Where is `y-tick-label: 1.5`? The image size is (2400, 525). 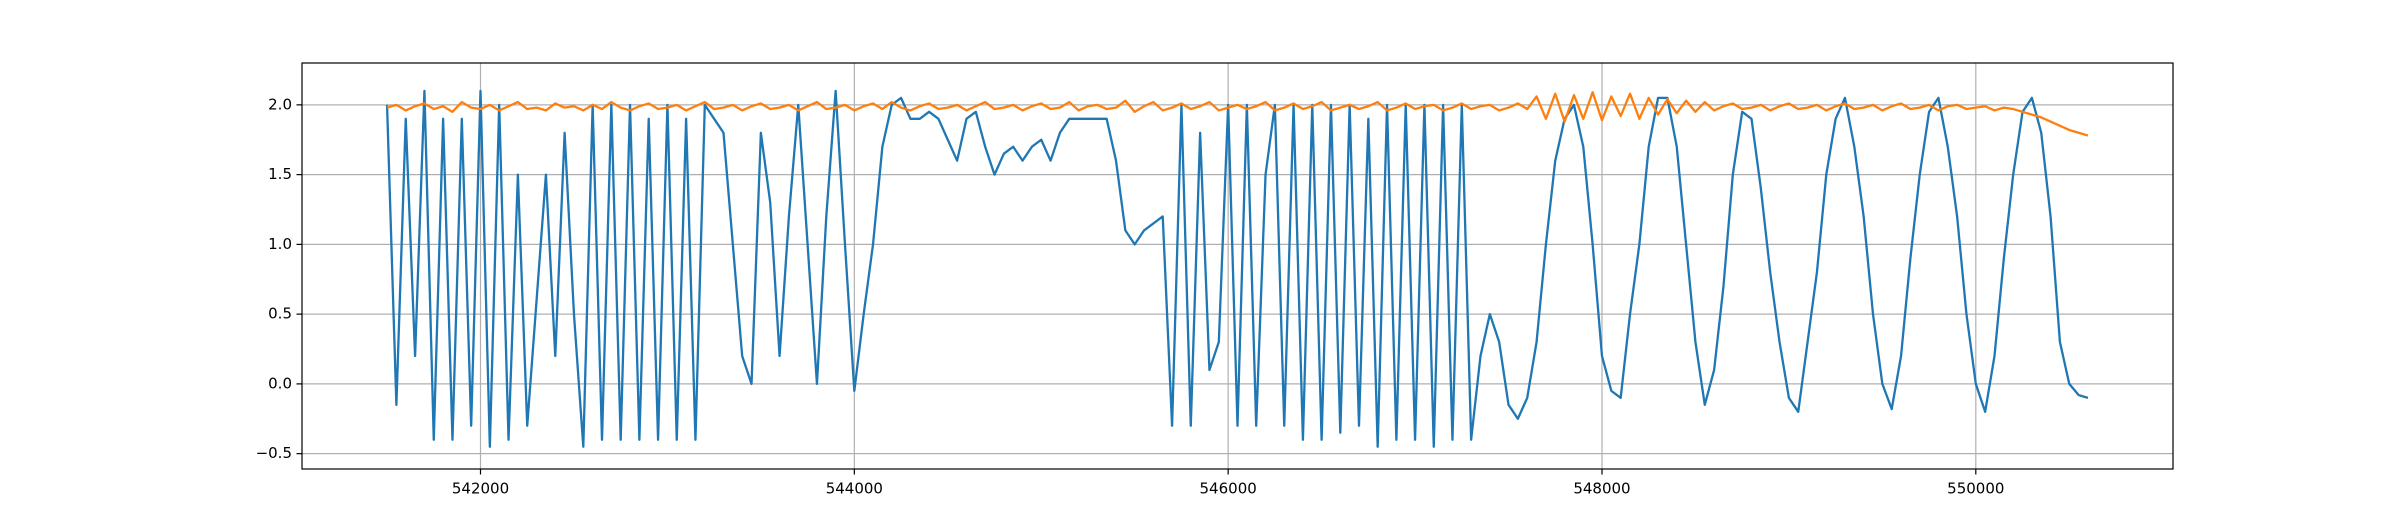 y-tick-label: 1.5 is located at coordinates (280, 174).